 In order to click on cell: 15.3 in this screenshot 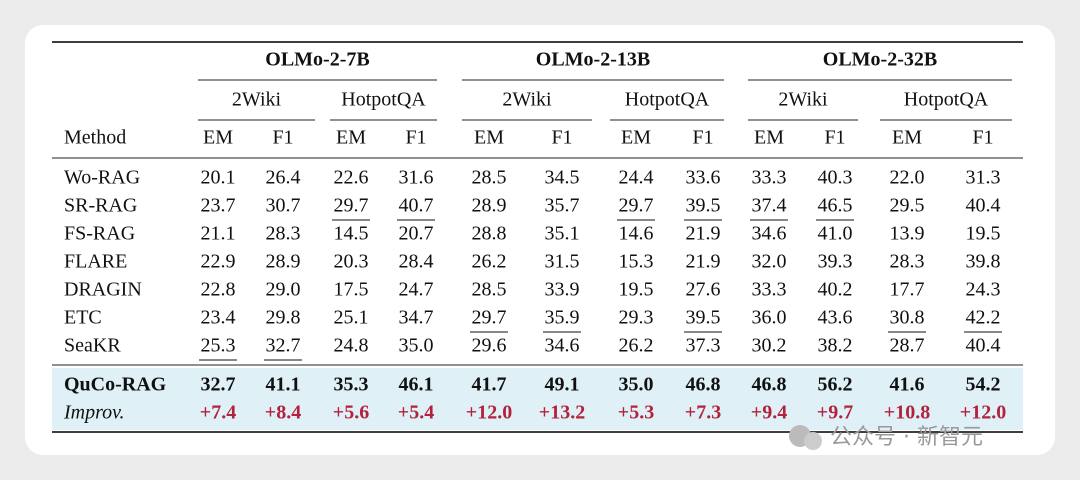, I will do `click(636, 262)`.